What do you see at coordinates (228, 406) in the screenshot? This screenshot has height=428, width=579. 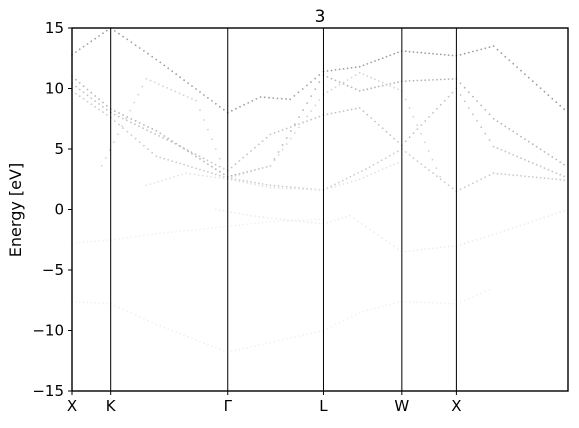 I see `x-tick-label: Γ` at bounding box center [228, 406].